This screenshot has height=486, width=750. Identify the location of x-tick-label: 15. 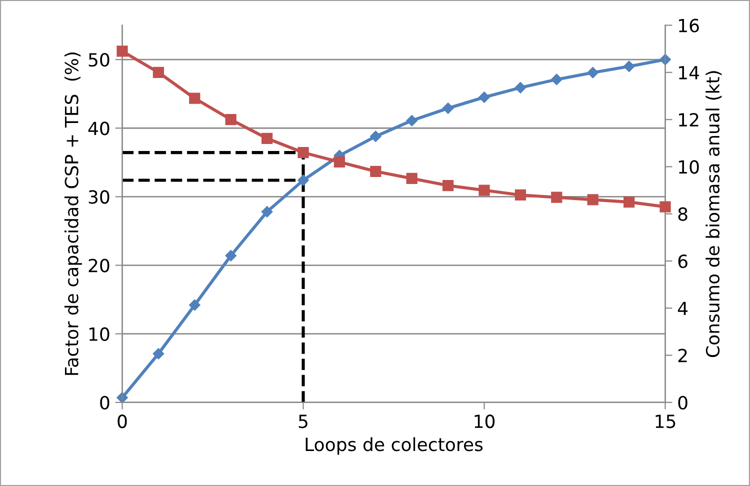
(666, 421).